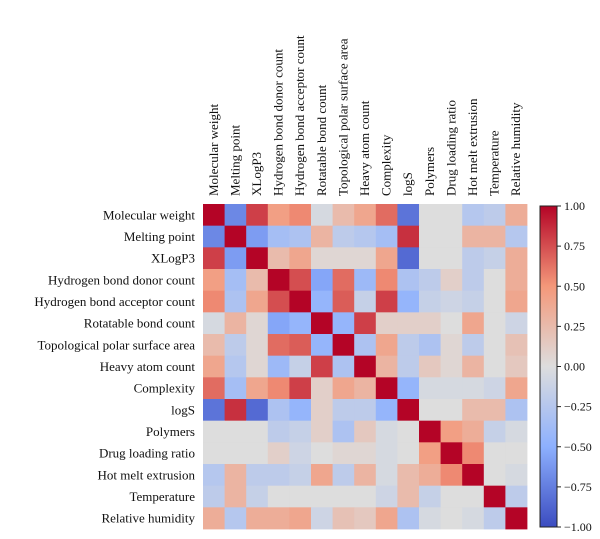  What do you see at coordinates (386, 165) in the screenshot?
I see `column-label: Complexity` at bounding box center [386, 165].